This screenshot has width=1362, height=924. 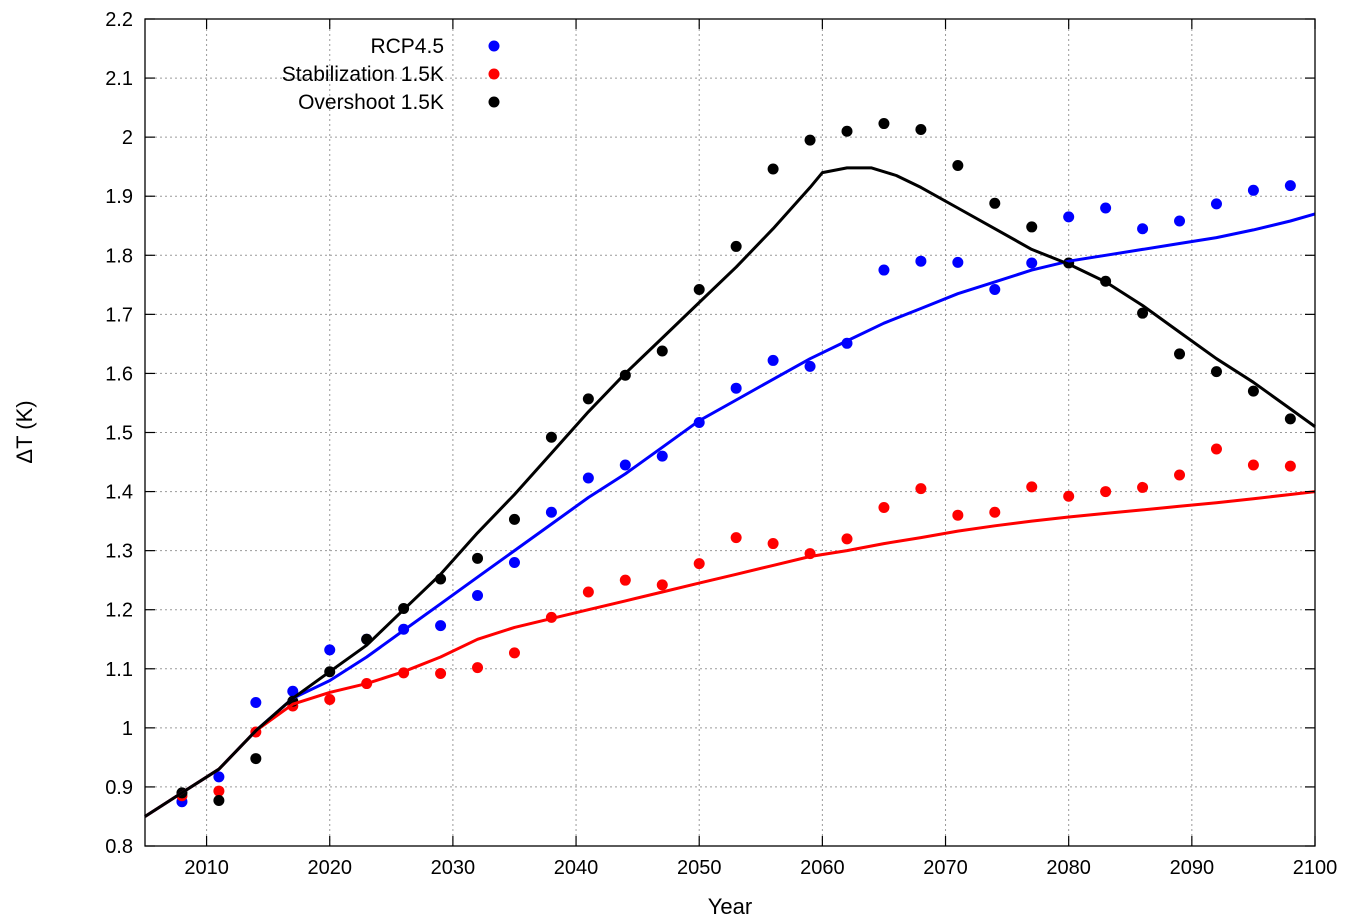 I want to click on legend: RCP4.5 Stabilization 1.5K Overshoot 1.5K, so click(x=391, y=74).